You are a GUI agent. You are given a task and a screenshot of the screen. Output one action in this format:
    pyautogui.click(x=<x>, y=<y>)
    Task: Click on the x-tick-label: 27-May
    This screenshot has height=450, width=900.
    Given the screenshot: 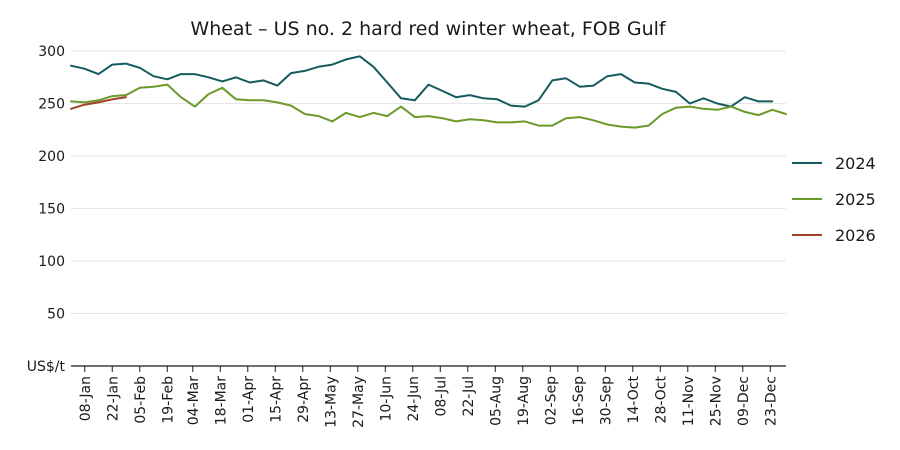 What is the action you would take?
    pyautogui.click(x=359, y=402)
    